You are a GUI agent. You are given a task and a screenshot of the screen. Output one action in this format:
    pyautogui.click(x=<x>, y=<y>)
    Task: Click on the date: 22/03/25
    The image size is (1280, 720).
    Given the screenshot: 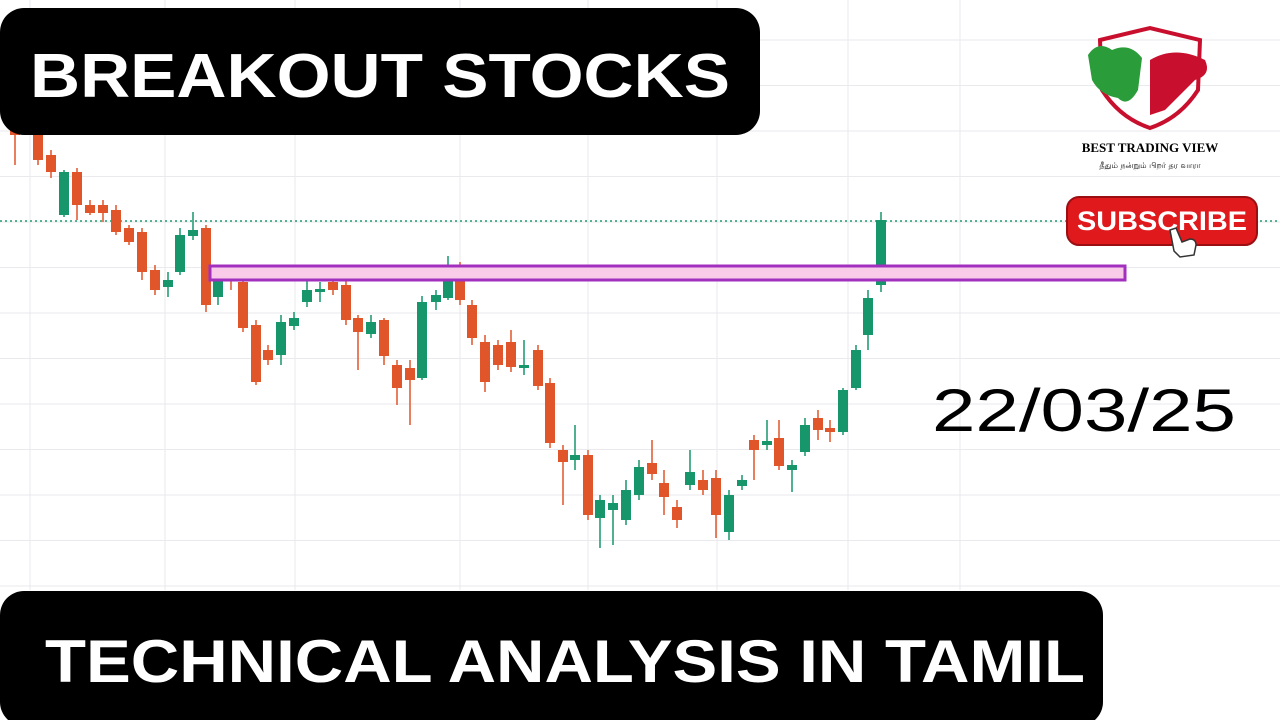 What is the action you would take?
    pyautogui.click(x=1084, y=410)
    